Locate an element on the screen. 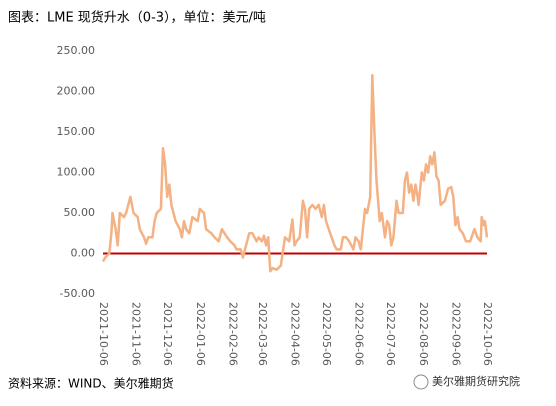  y-tick-label: 250.00 is located at coordinates (76, 50).